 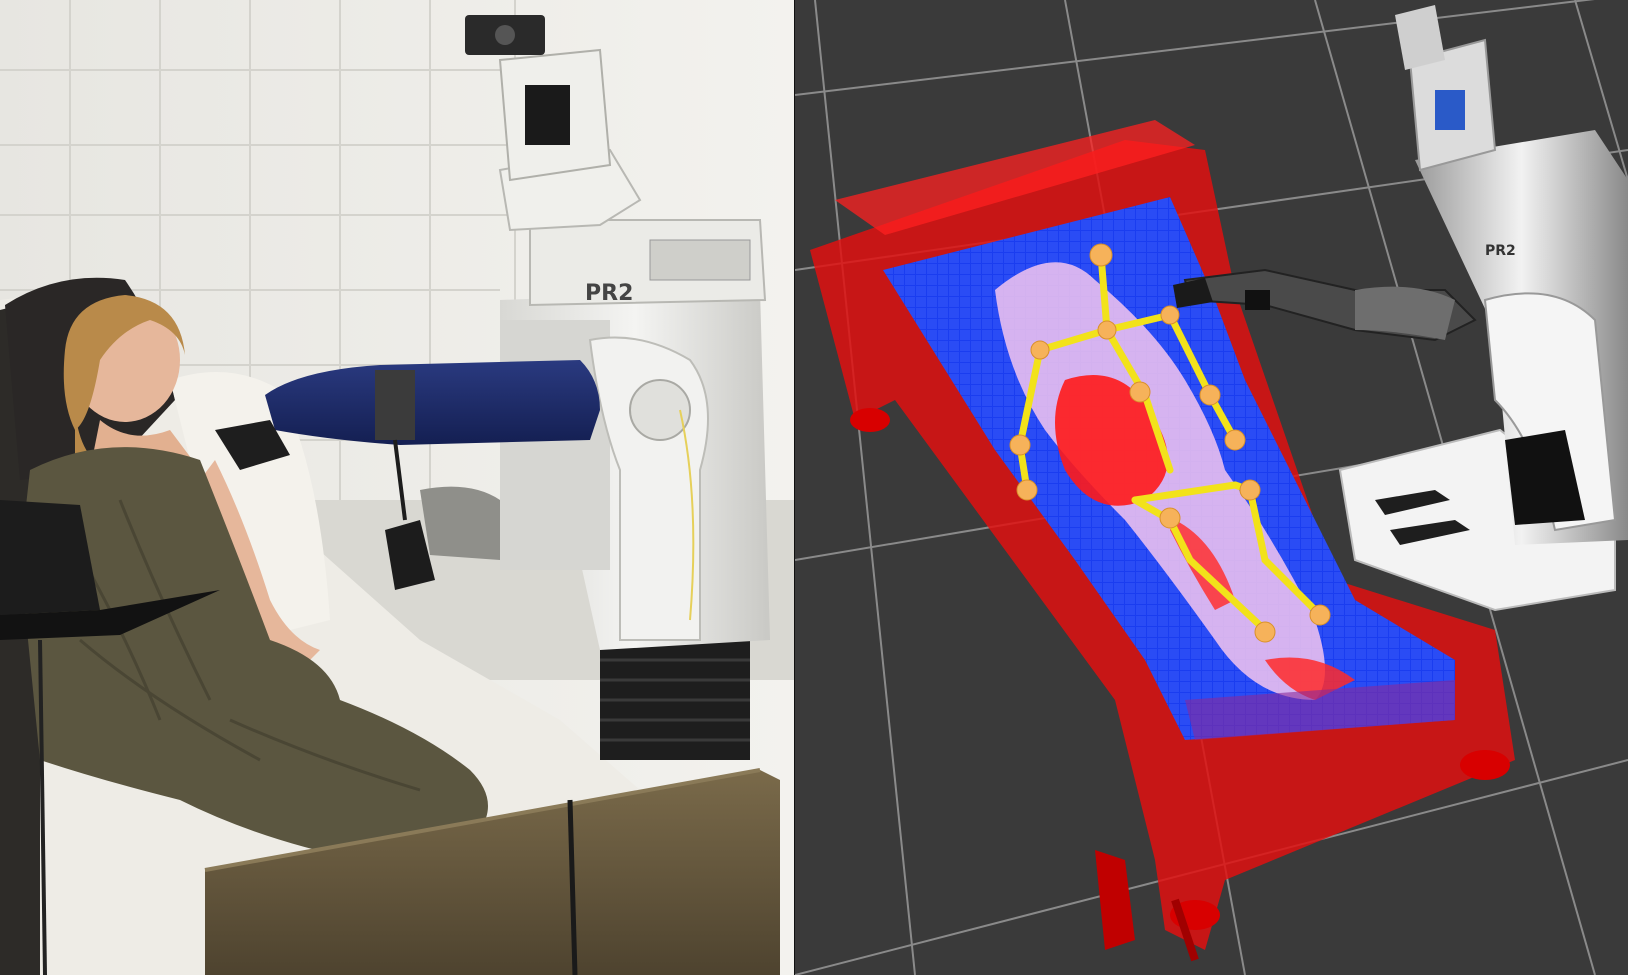 I want to click on person-hair, so click(x=124, y=362).